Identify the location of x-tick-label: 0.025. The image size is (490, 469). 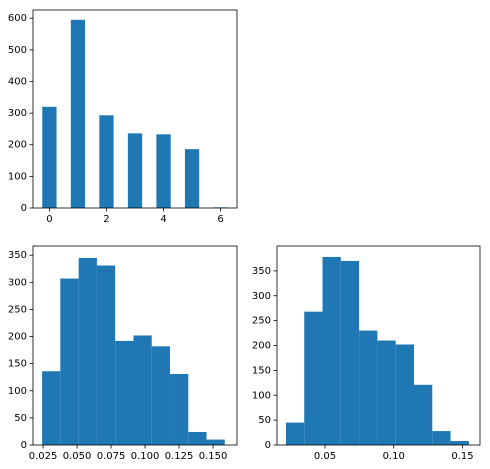
(43, 456).